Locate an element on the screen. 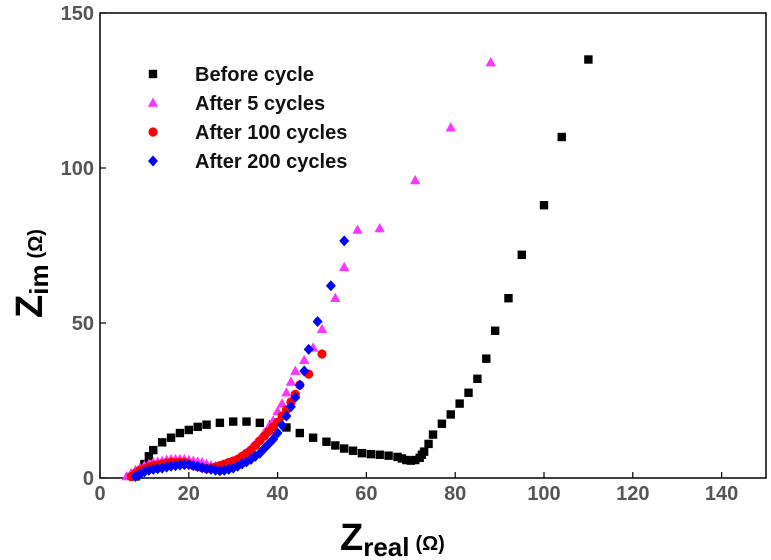  legend-label: After 100 cycles is located at coordinates (271, 133).